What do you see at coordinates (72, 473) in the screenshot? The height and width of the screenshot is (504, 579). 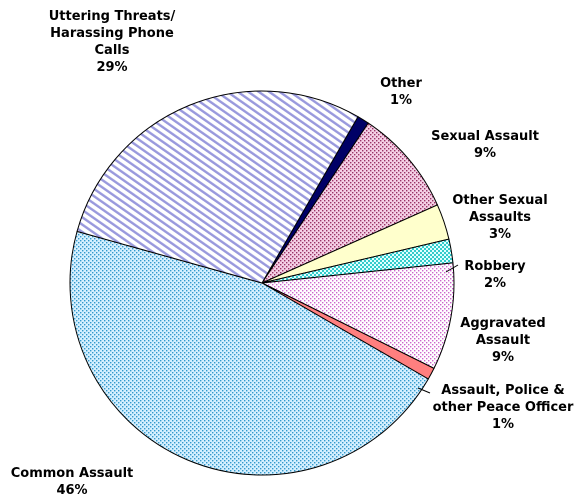 I see `category-name: Common Assault` at bounding box center [72, 473].